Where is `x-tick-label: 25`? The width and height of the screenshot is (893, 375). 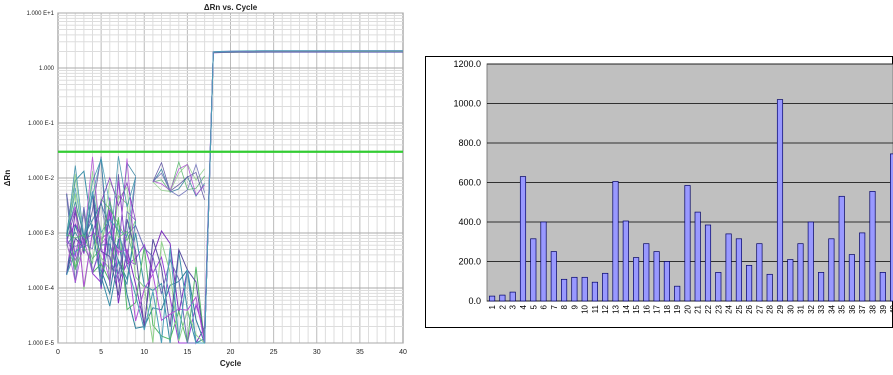
x-tick-label: 25 is located at coordinates (274, 352).